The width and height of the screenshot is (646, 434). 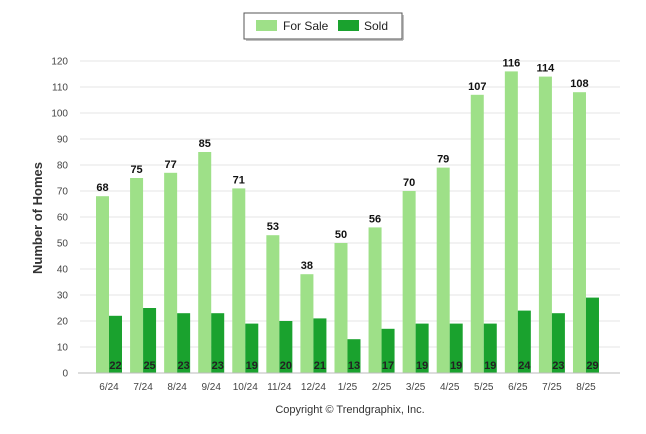 What do you see at coordinates (313, 387) in the screenshot?
I see `x-tick-label: 12/24` at bounding box center [313, 387].